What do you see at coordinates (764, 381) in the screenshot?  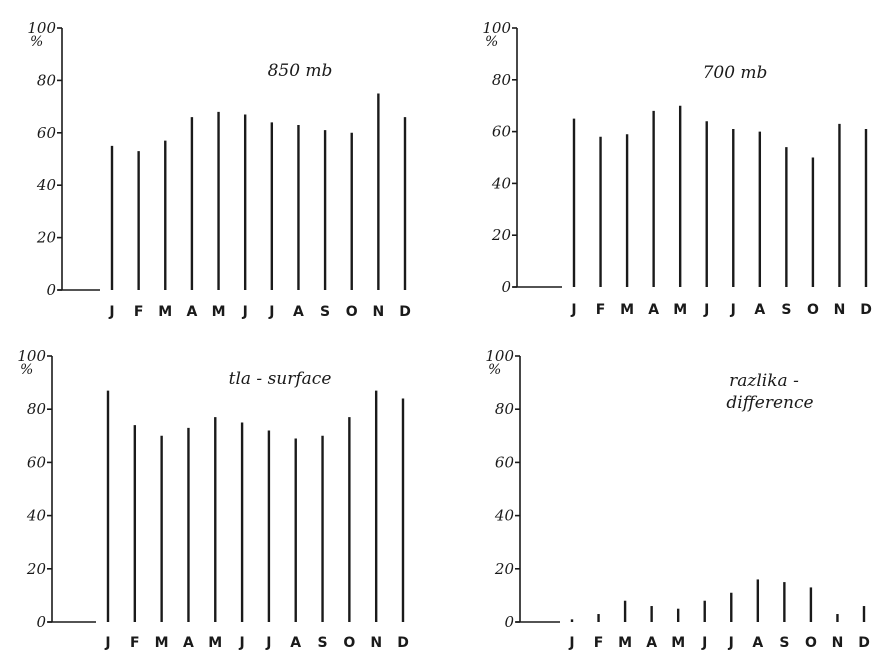 I see `panel-title-line: razlika -` at bounding box center [764, 381].